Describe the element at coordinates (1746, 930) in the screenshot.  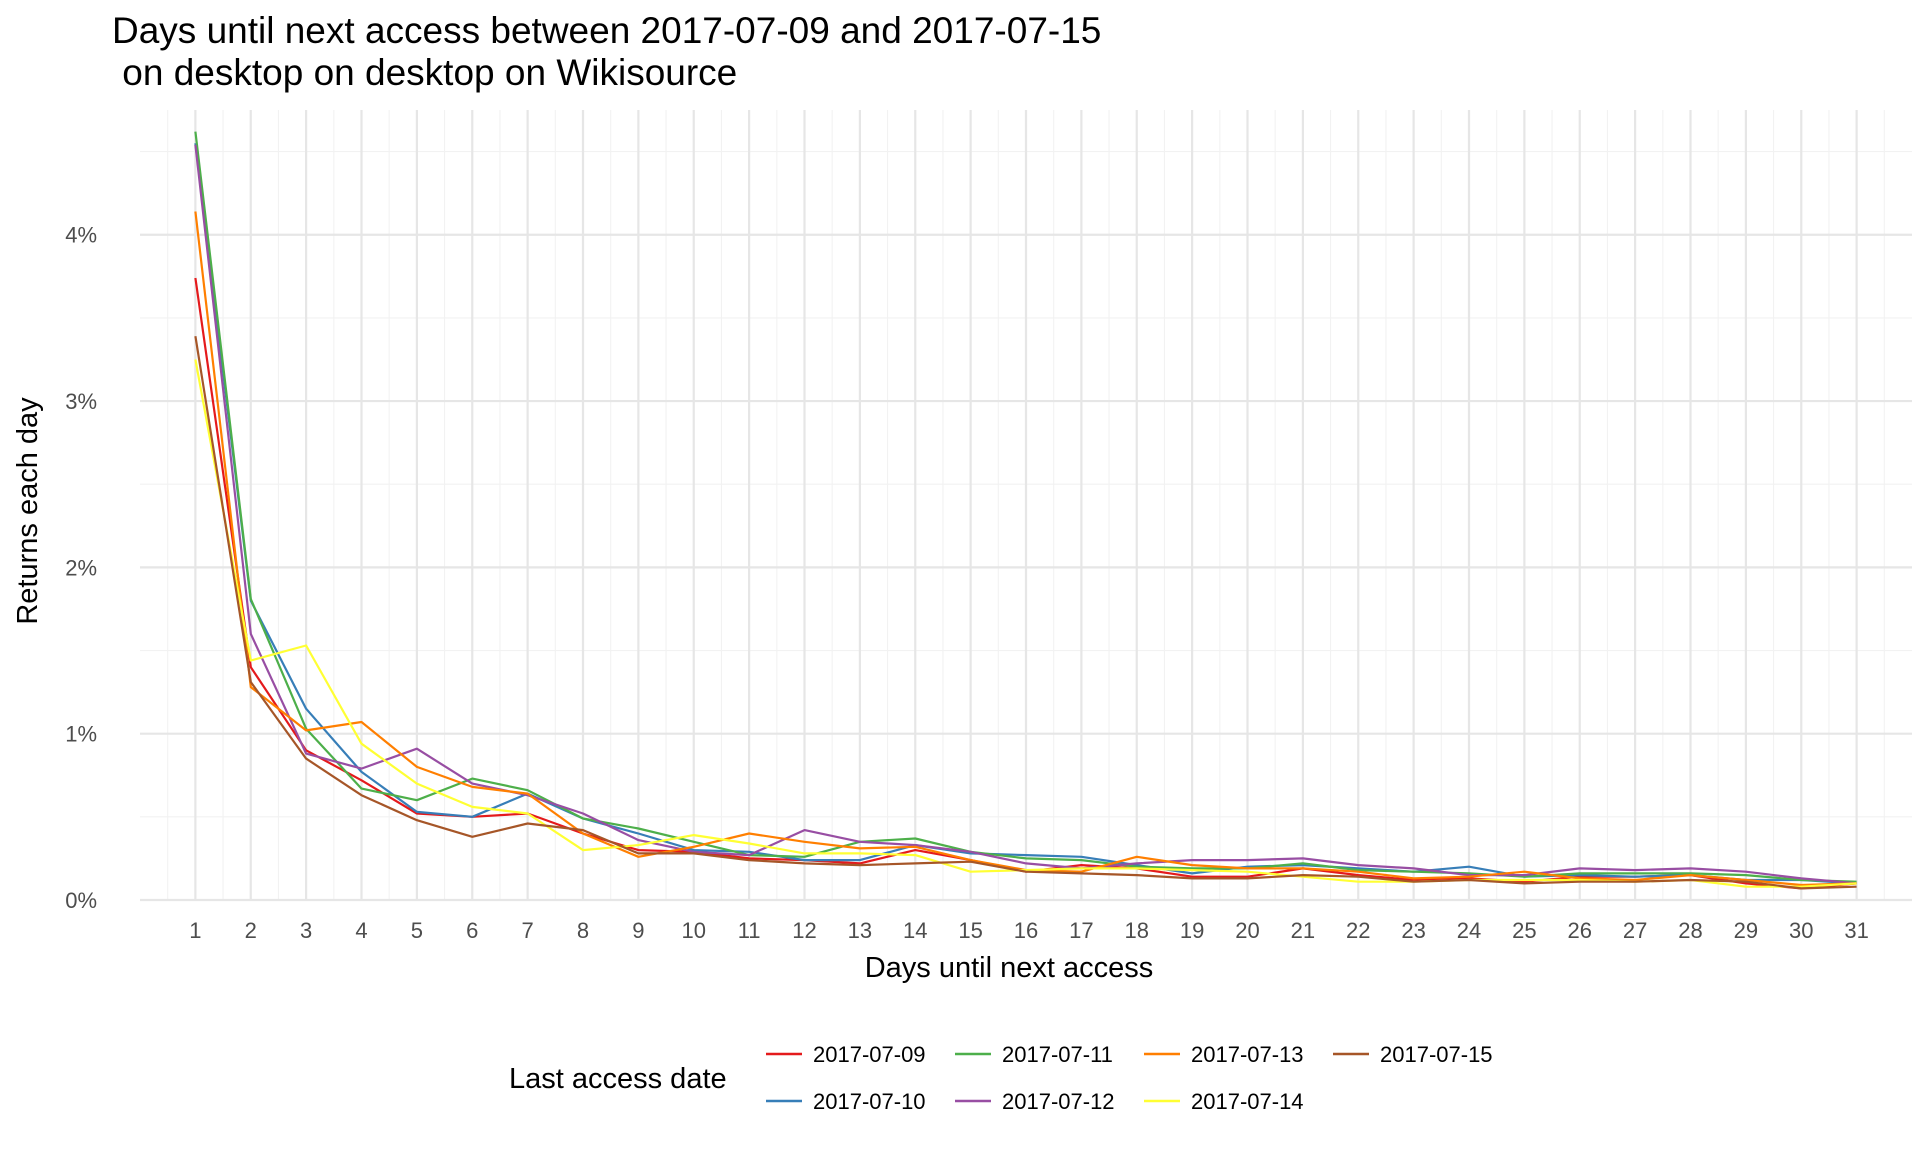
I see `x-tick-label: 29` at that location.